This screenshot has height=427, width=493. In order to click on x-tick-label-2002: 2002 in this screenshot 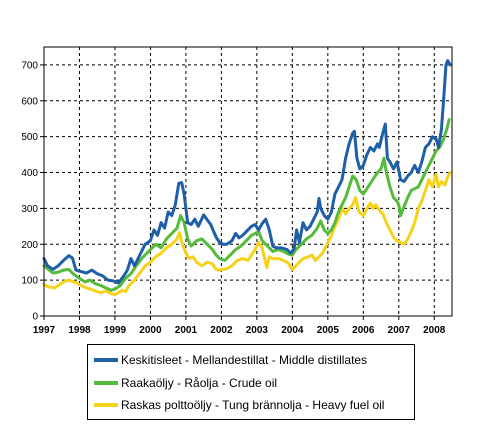, I will do `click(221, 330)`.